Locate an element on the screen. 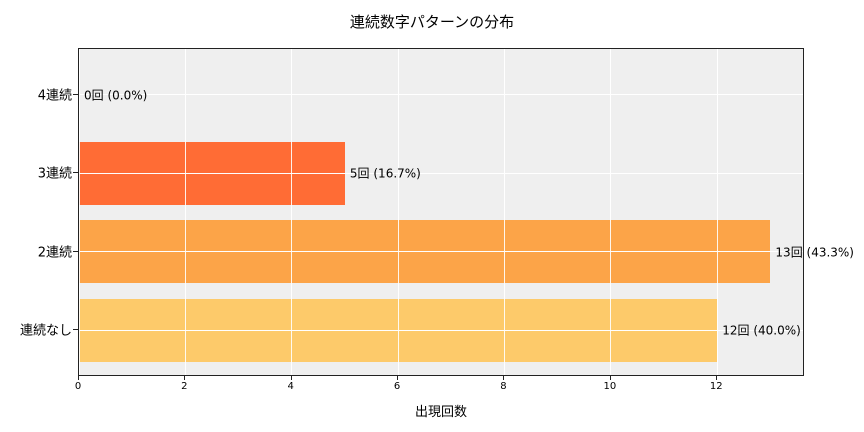 This screenshot has width=864, height=432. bar-value-label: 5回 (16.7%) is located at coordinates (385, 173).